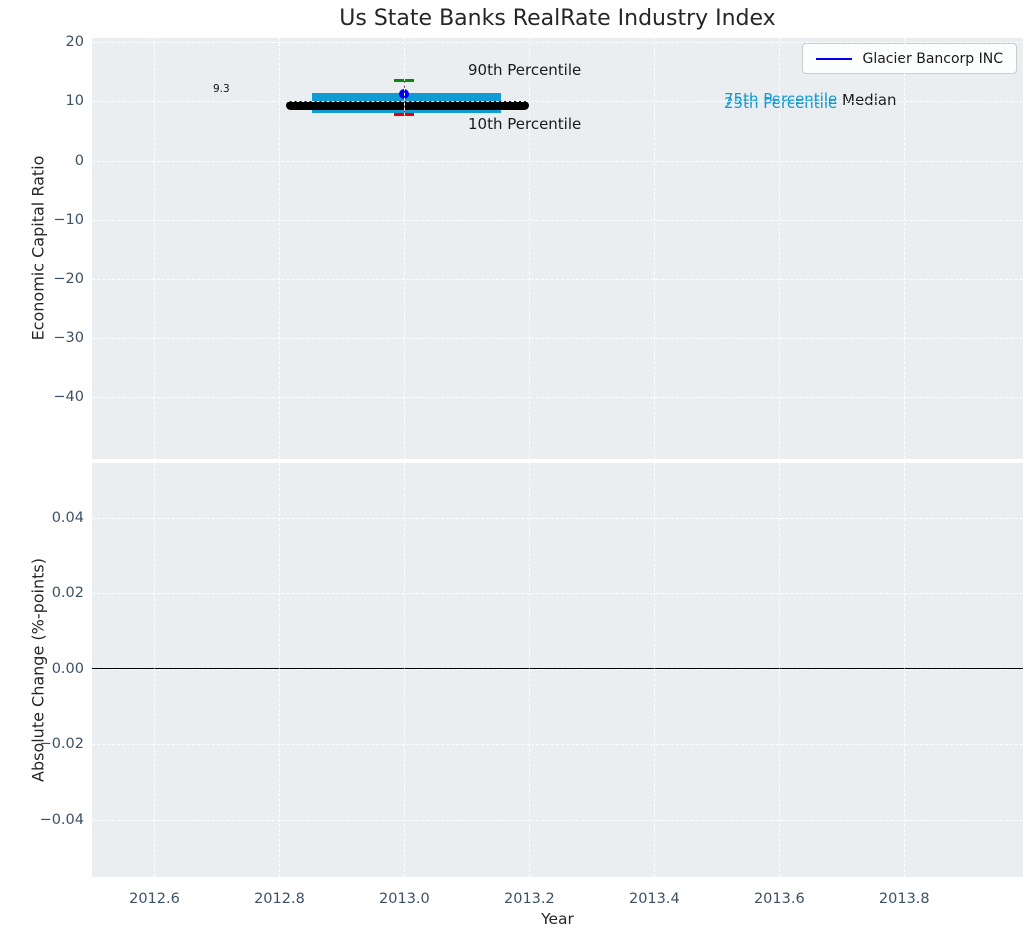 The height and width of the screenshot is (942, 1034). Describe the element at coordinates (68, 219) in the screenshot. I see `y-tick-label: −10` at that location.